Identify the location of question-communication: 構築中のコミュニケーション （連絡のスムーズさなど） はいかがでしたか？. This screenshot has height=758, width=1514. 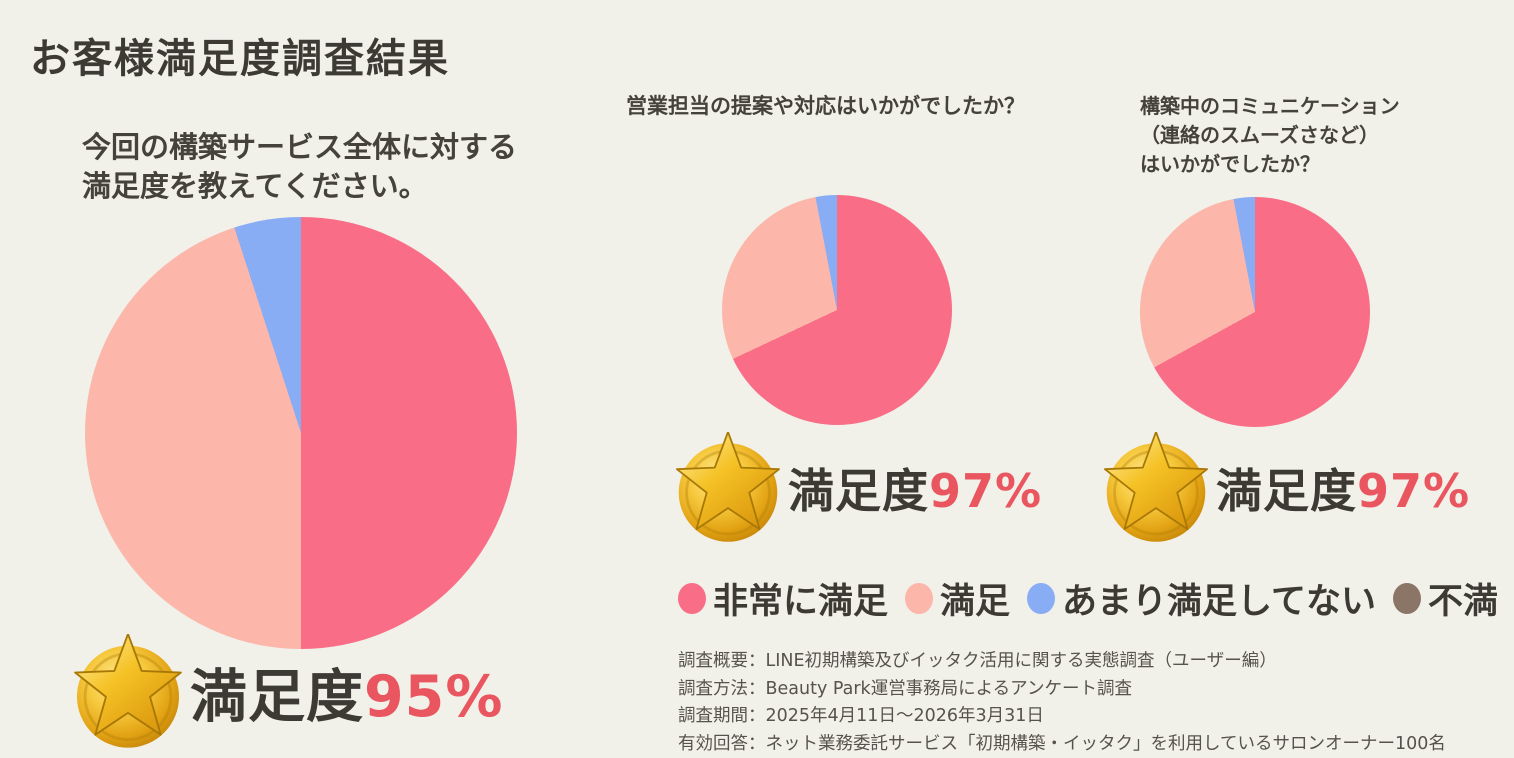
(1270, 135).